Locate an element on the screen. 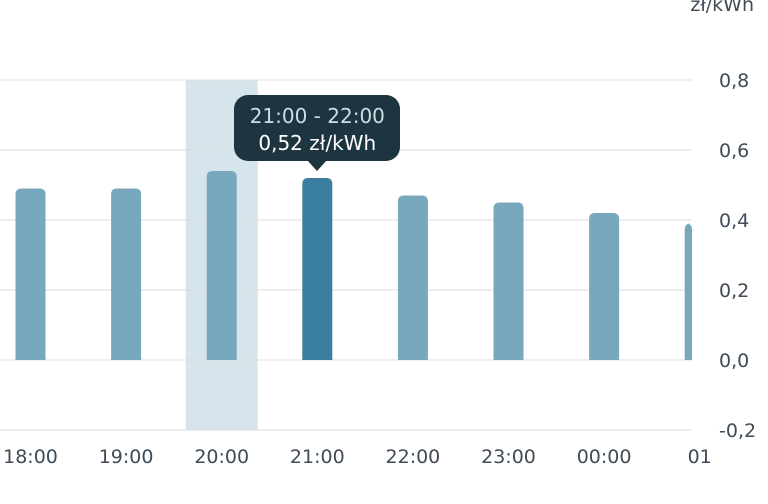  x-tick-label: 18:00 is located at coordinates (30, 457).